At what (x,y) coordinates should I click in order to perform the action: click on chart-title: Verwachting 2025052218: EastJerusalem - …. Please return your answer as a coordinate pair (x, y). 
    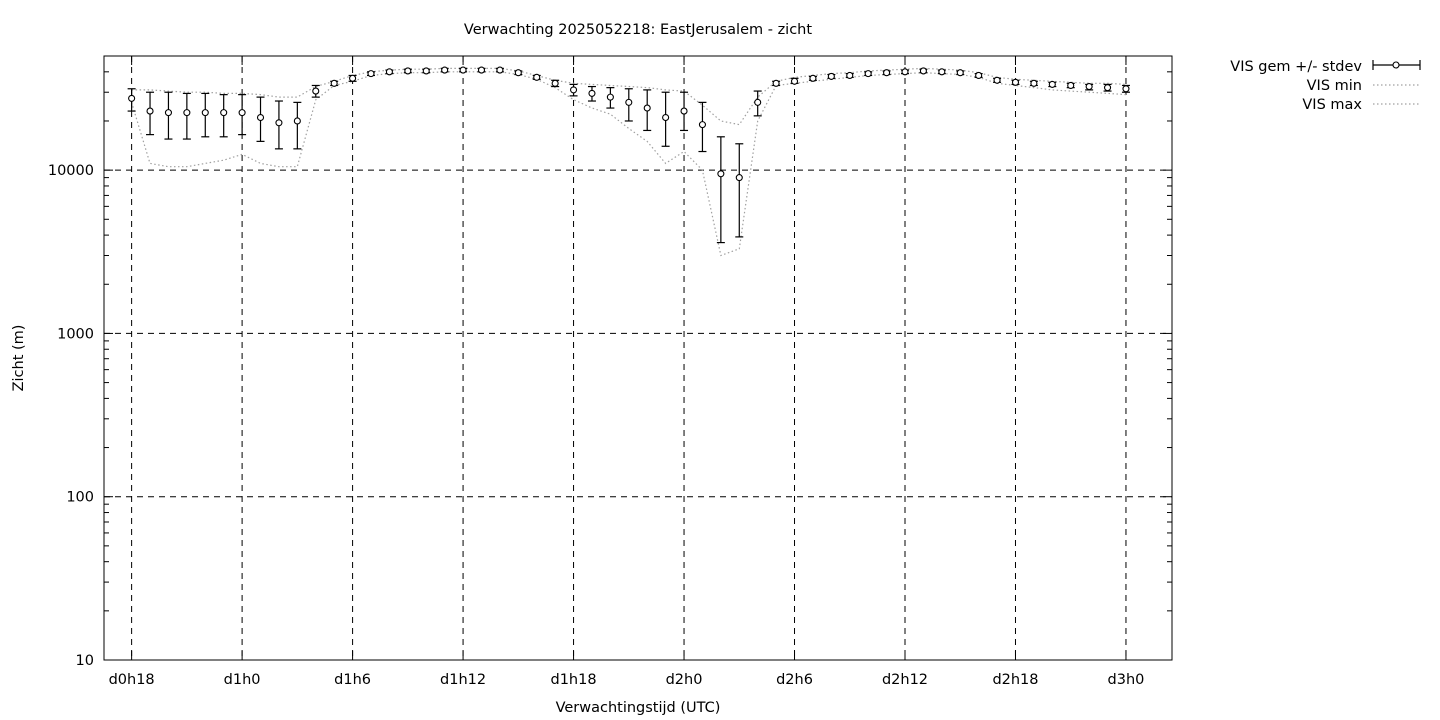
    Looking at the image, I should click on (638, 30).